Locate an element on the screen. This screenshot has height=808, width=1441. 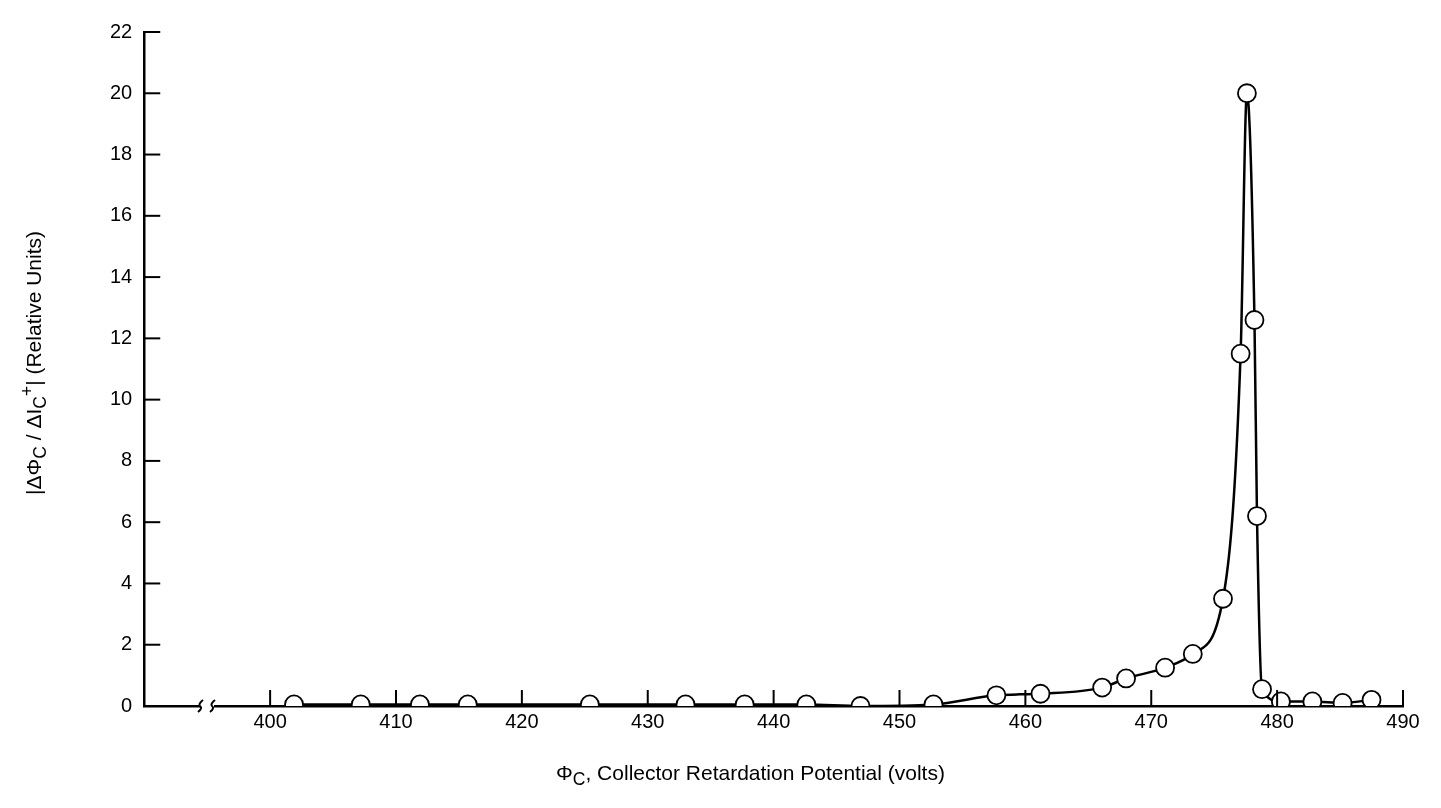
y-tick-label: 16 is located at coordinates (121, 214).